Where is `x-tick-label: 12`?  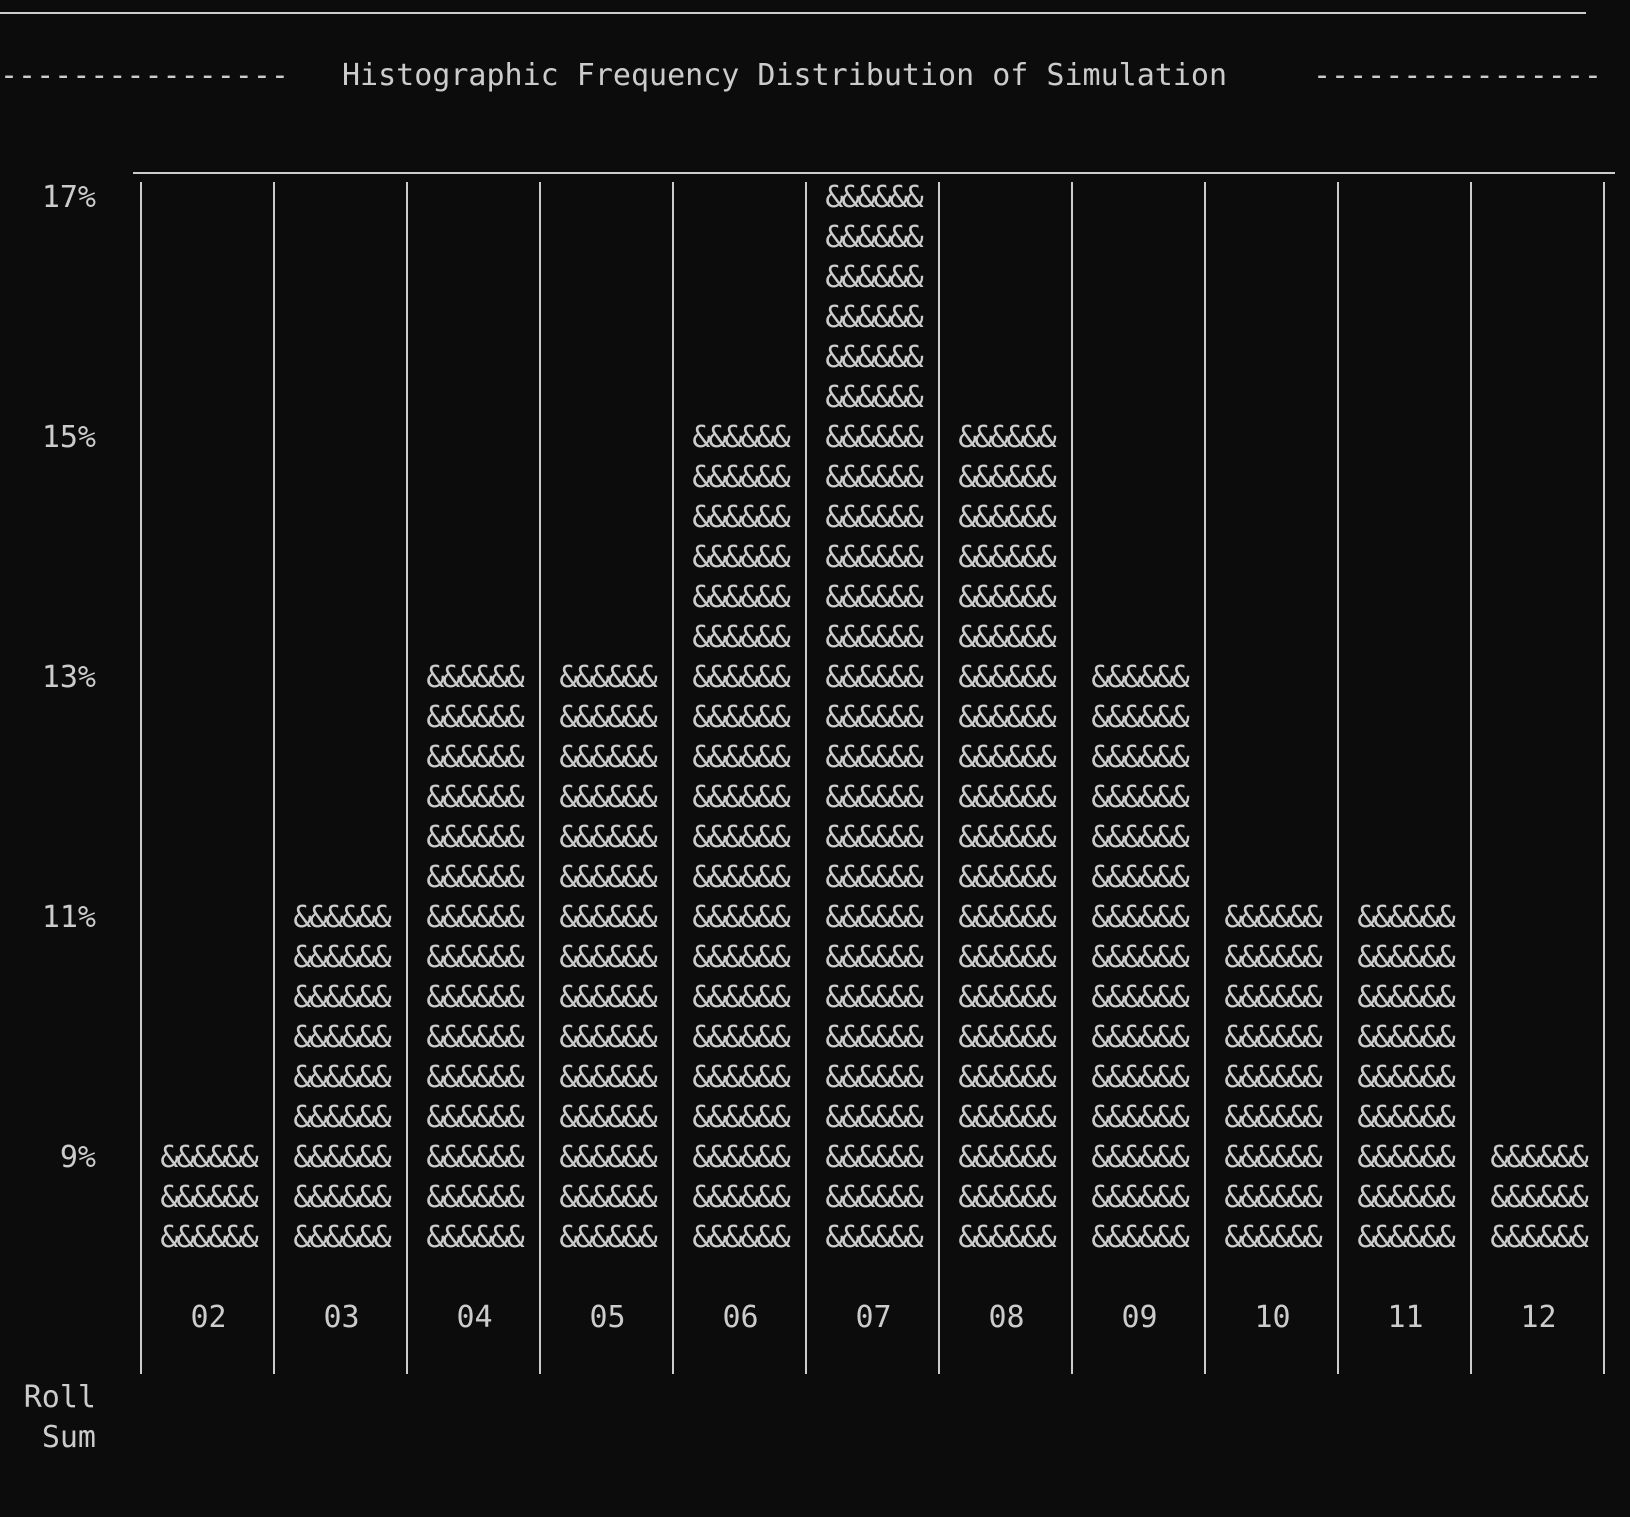
x-tick-label: 12 is located at coordinates (1538, 1317).